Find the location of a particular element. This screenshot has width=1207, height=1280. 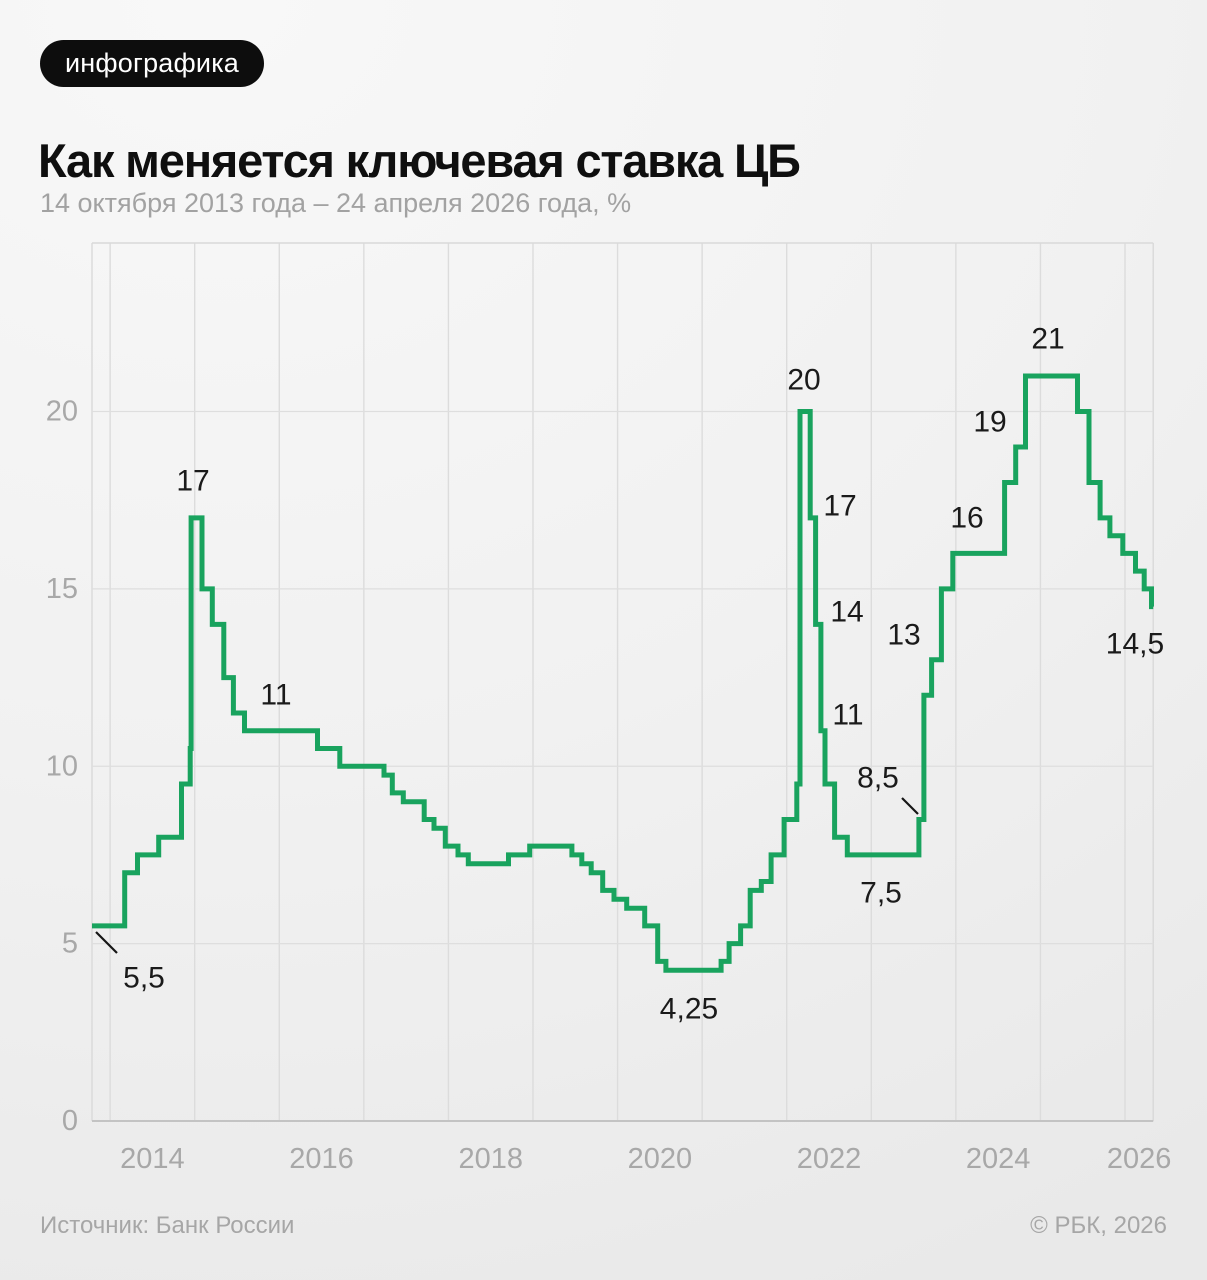

rate-annotation-label: 4,25 is located at coordinates (689, 1009).